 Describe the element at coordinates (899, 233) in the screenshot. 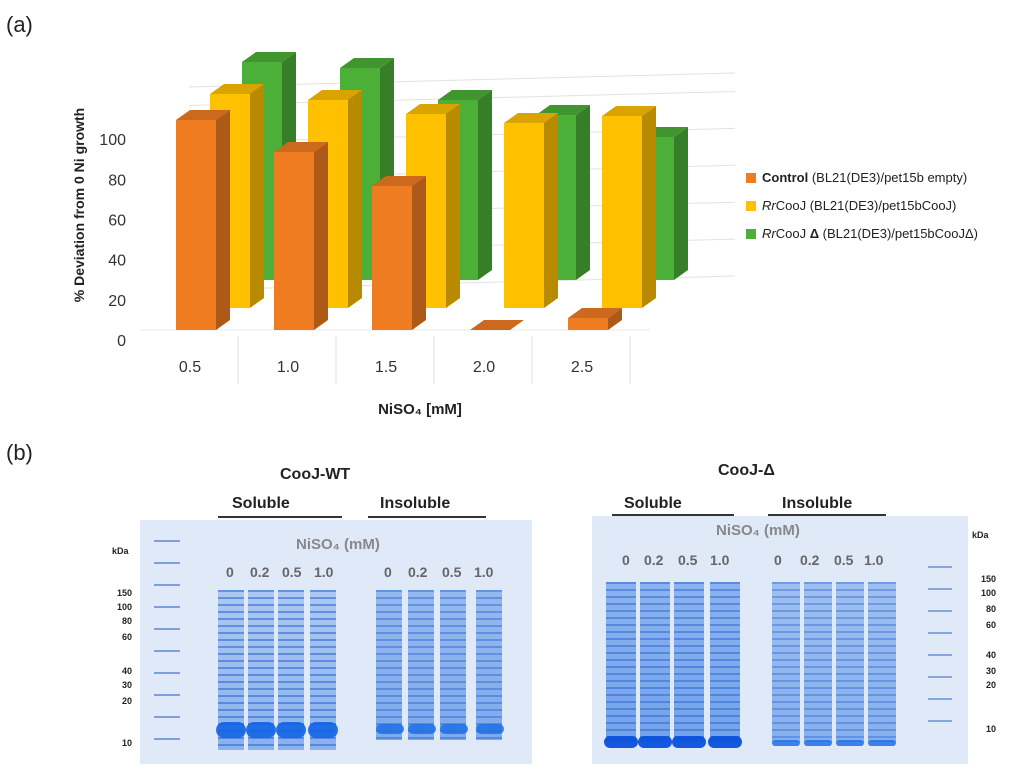

I see `legend-suffix-rrcooj-delta: (BL21(DE3)/pet15bCooJΔ)` at that location.